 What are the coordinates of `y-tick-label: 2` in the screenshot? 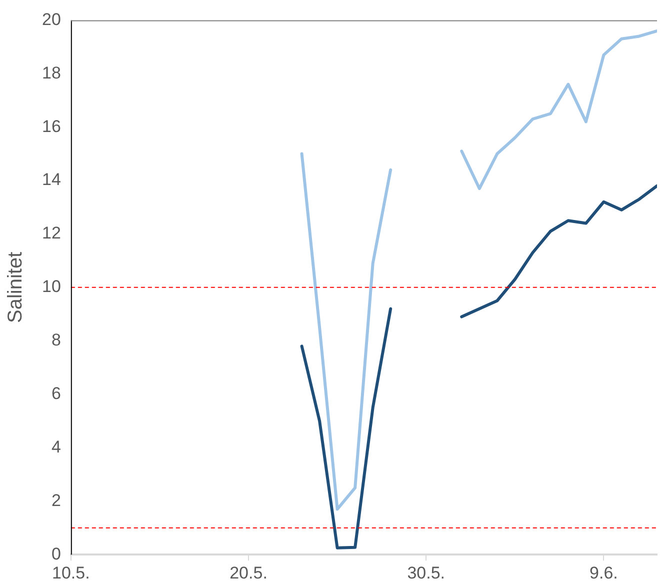 It's located at (56, 500).